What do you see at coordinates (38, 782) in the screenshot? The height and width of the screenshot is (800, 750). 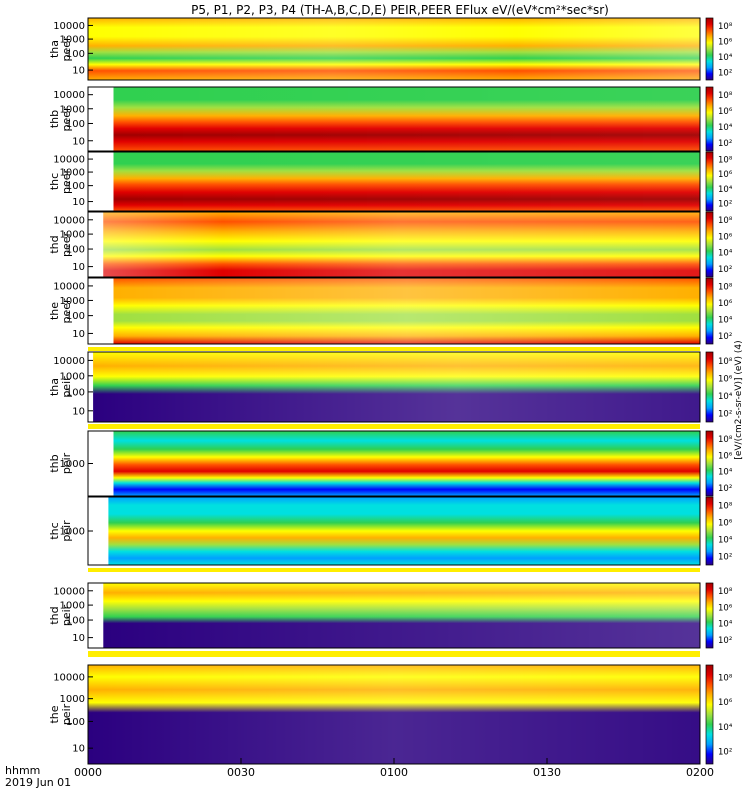 I see `time-axis-label-date: 2019 Jun 01` at bounding box center [38, 782].